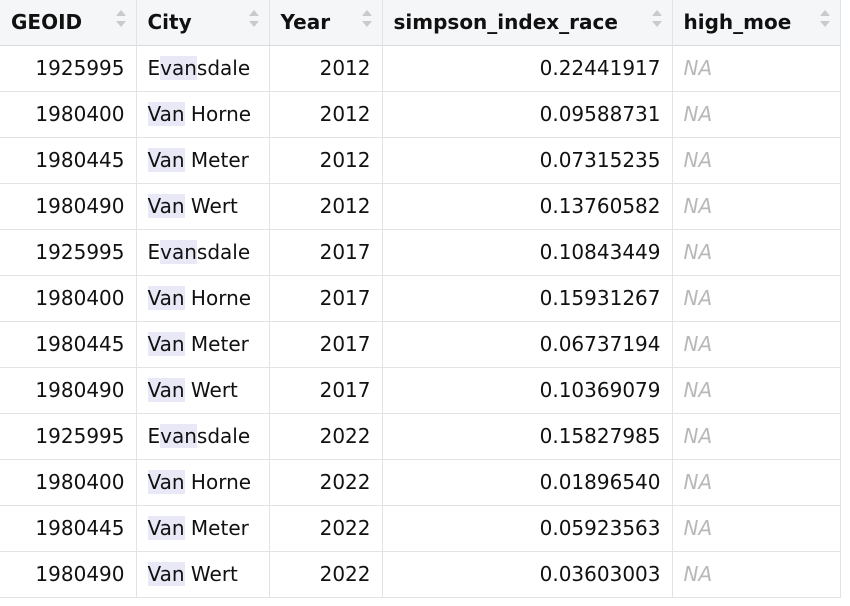 The image size is (850, 606). I want to click on table-row: 1980400 Van Horne 2022 0.01896540 NA, so click(420, 482).